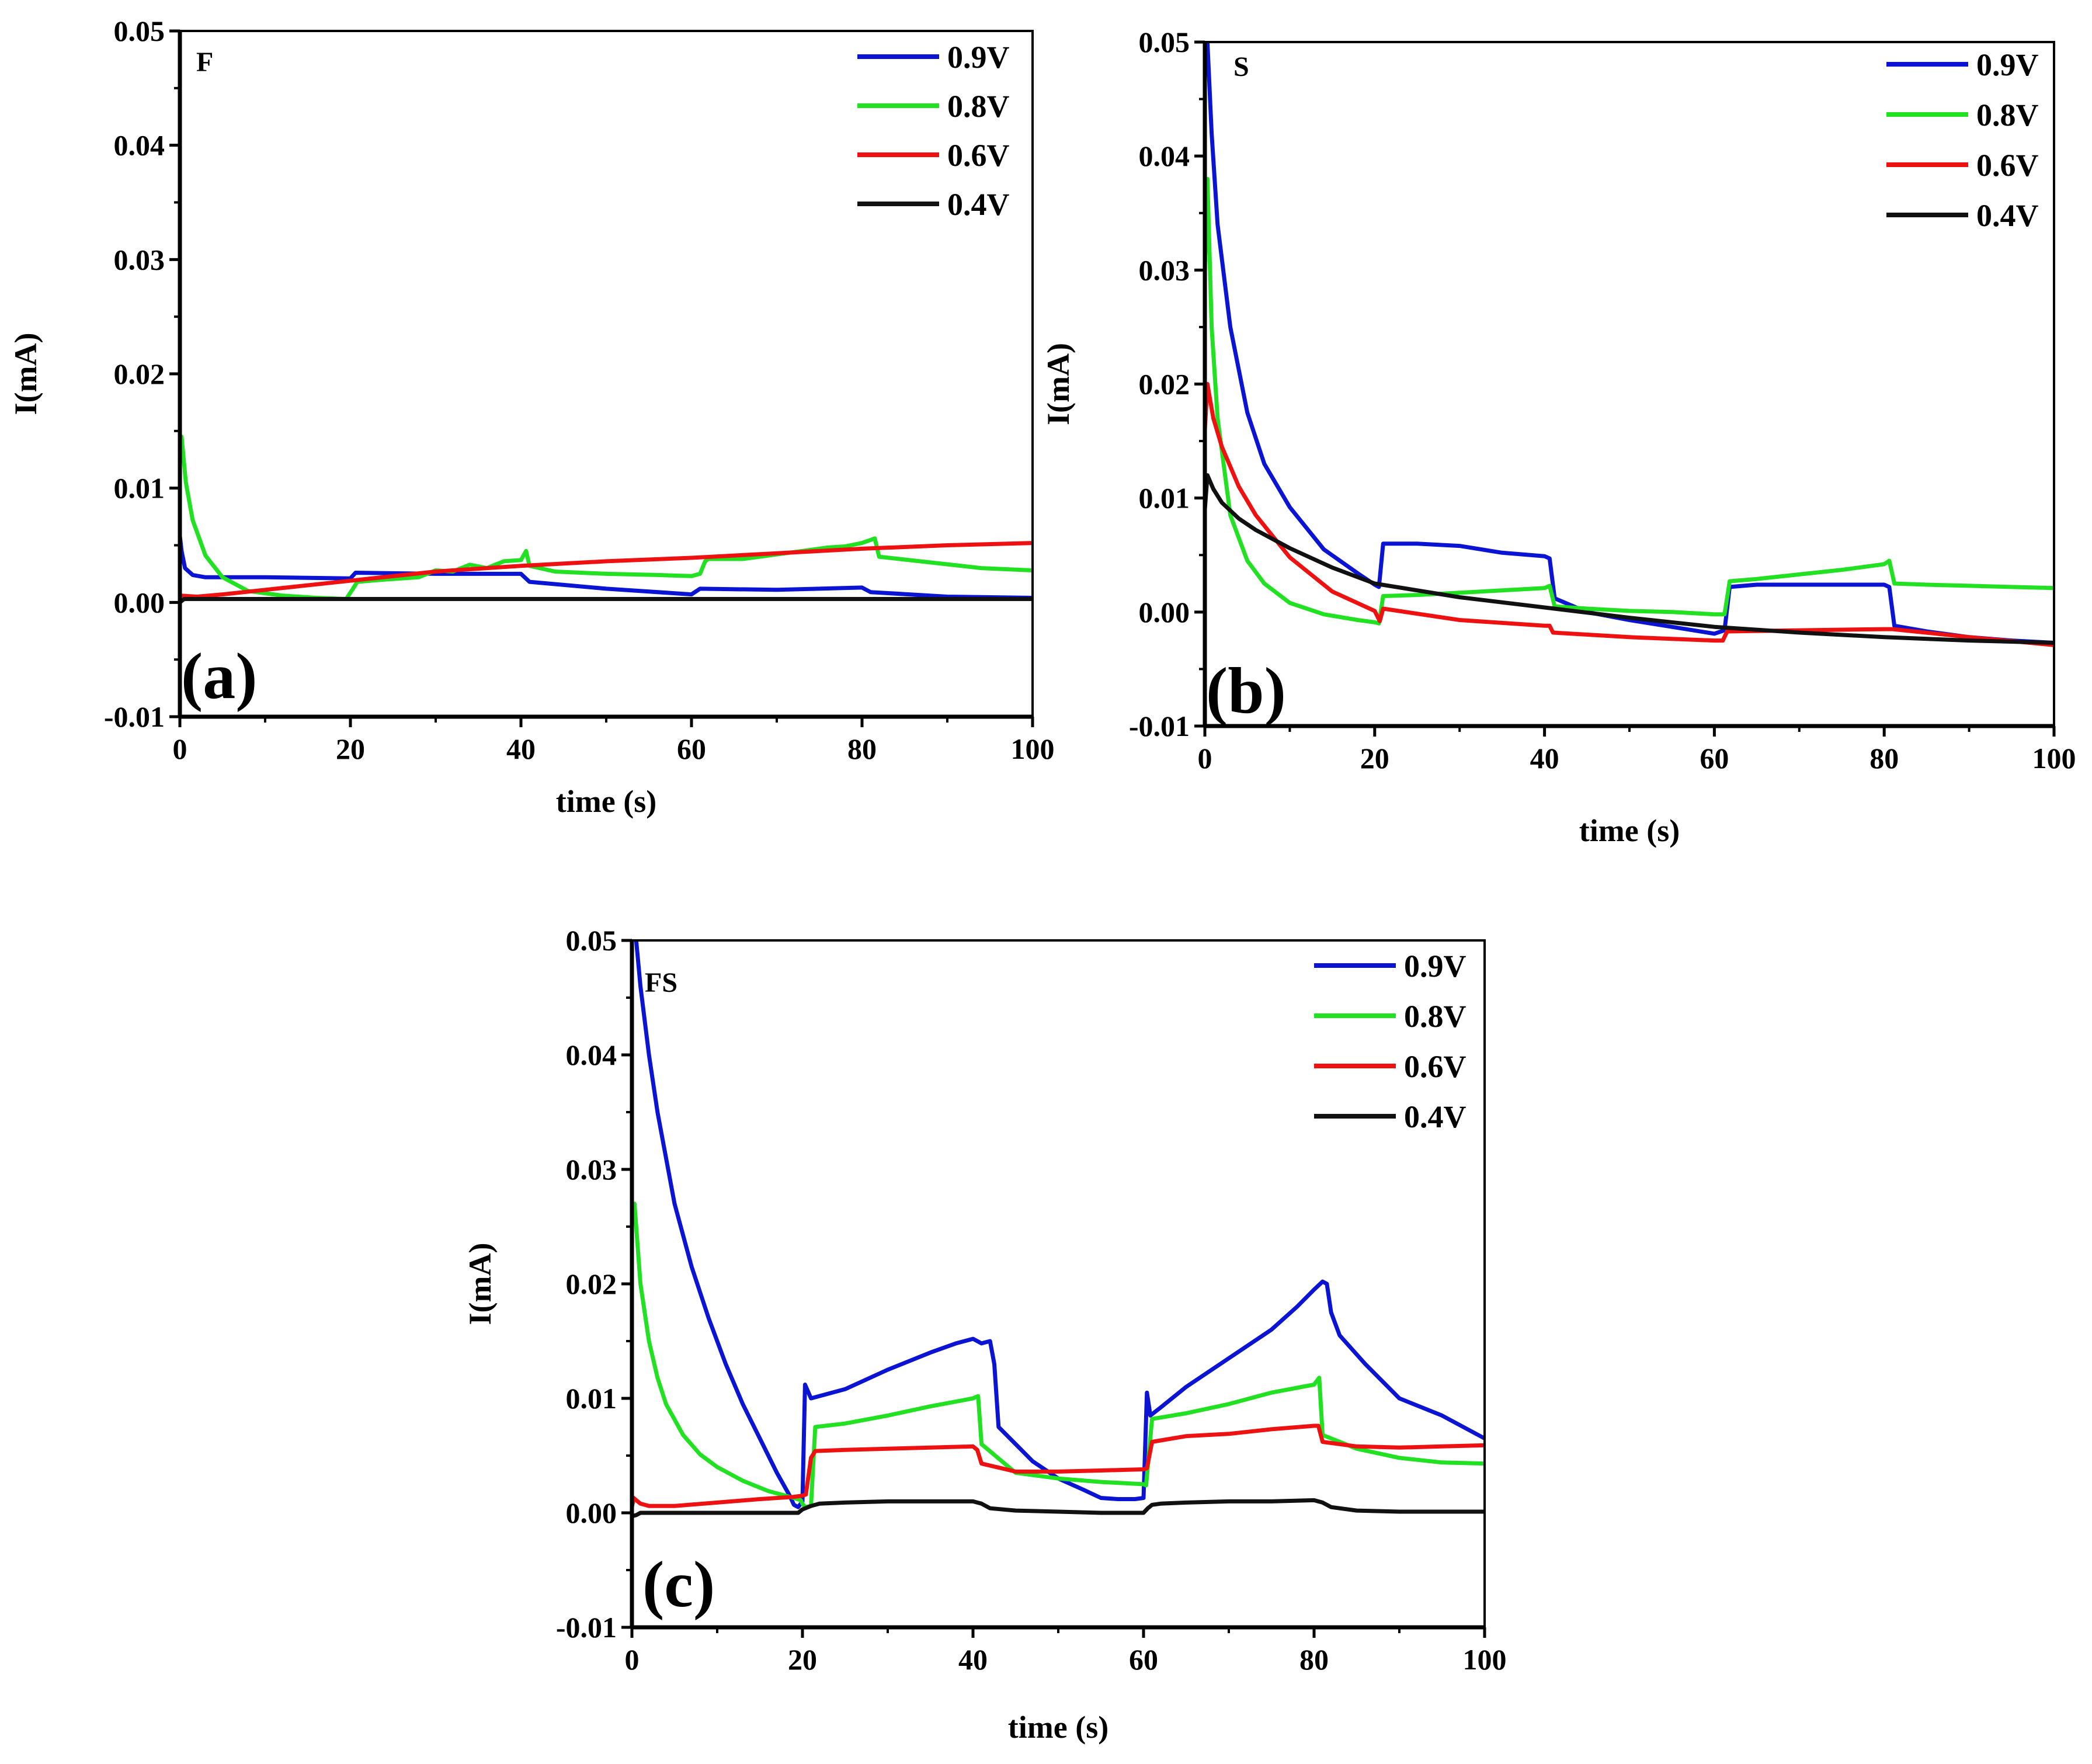  What do you see at coordinates (661, 982) in the screenshot?
I see `sample-label: FS` at bounding box center [661, 982].